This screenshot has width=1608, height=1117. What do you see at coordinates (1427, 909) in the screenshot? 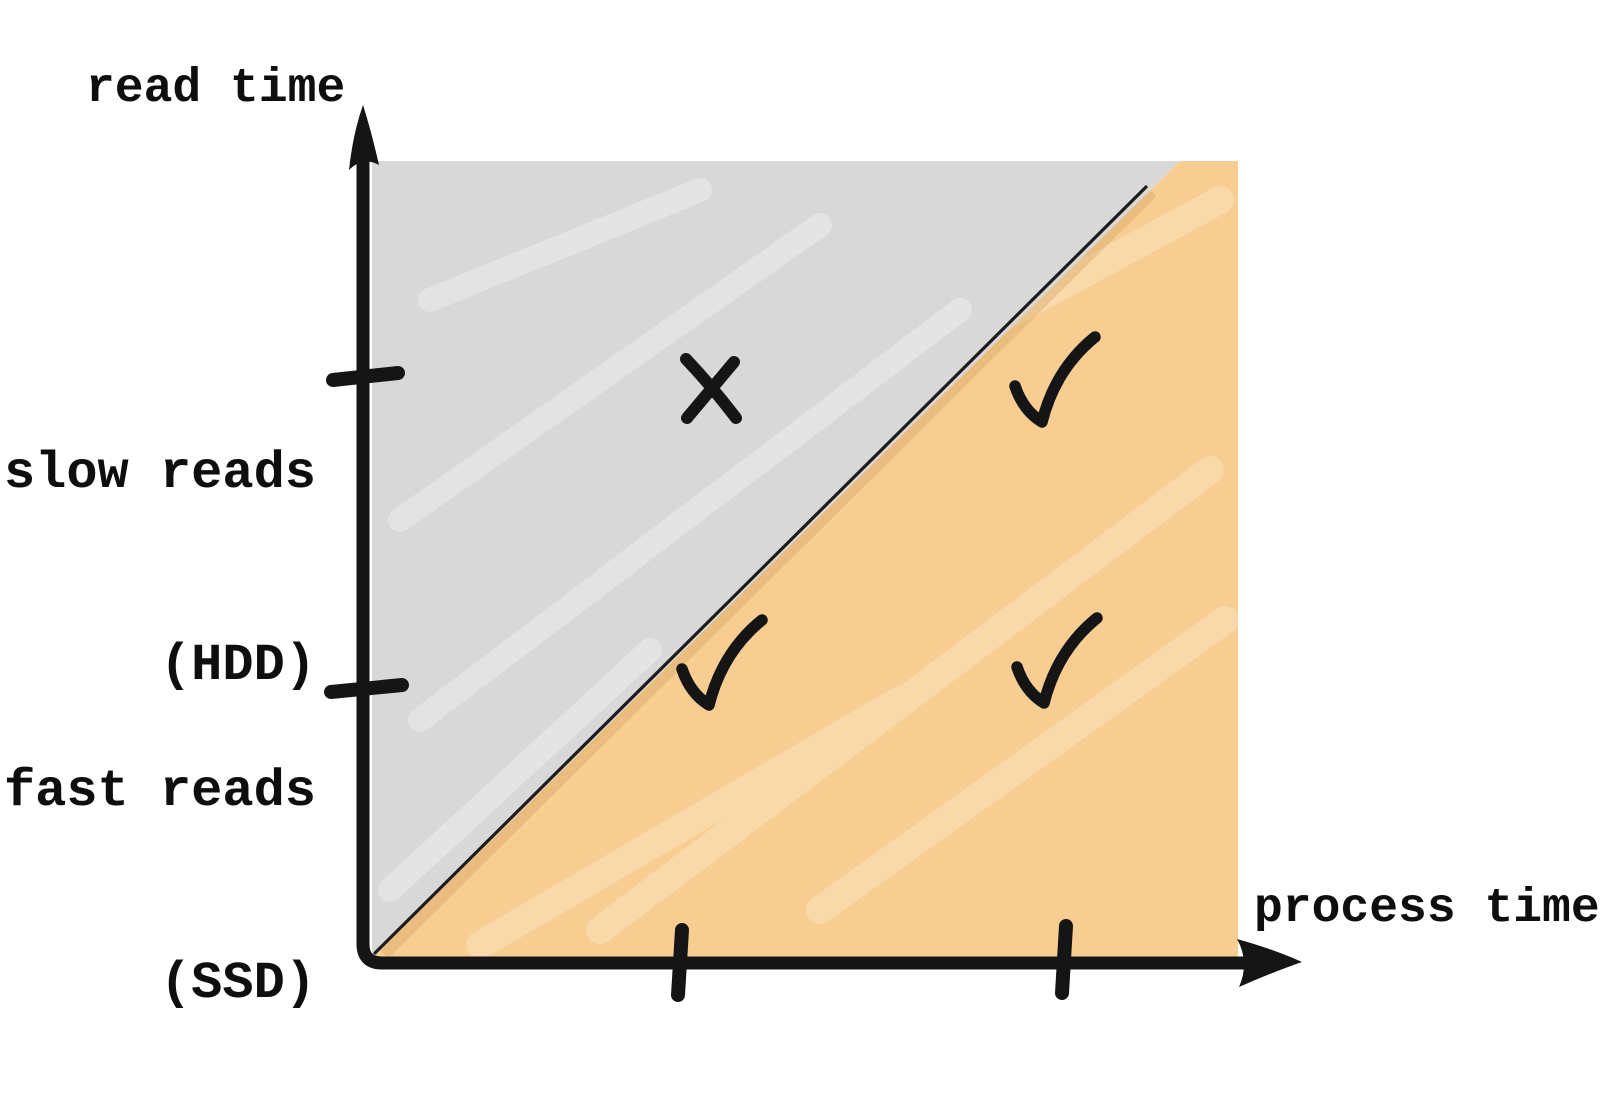
I see `x-axis-title: process time` at bounding box center [1427, 909].